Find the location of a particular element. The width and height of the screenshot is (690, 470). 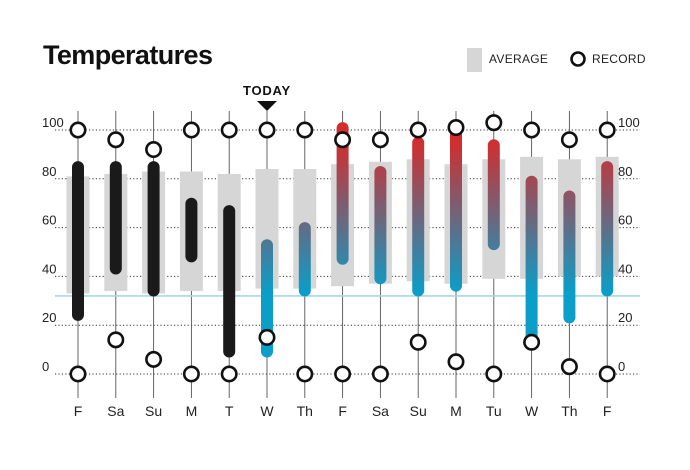

y-tick-left: 100 is located at coordinates (53, 122).